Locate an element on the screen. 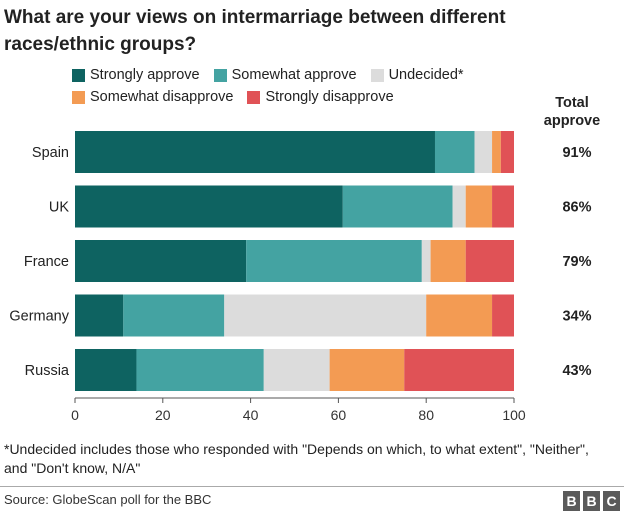 Image resolution: width=624 pixels, height=524 pixels. bbc-logo-letter-3: C is located at coordinates (611, 501).